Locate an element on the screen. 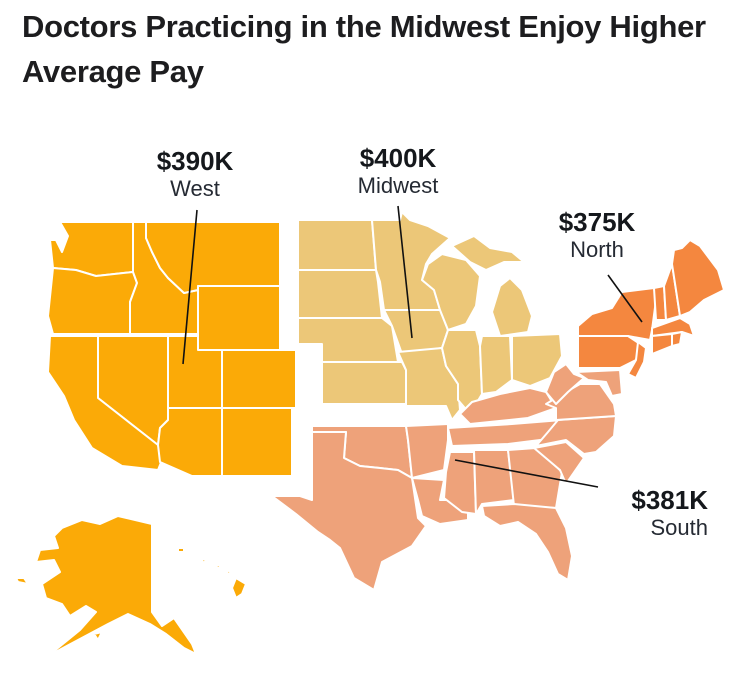 Image resolution: width=750 pixels, height=677 pixels. label-midwest-value: $400K is located at coordinates (398, 158).